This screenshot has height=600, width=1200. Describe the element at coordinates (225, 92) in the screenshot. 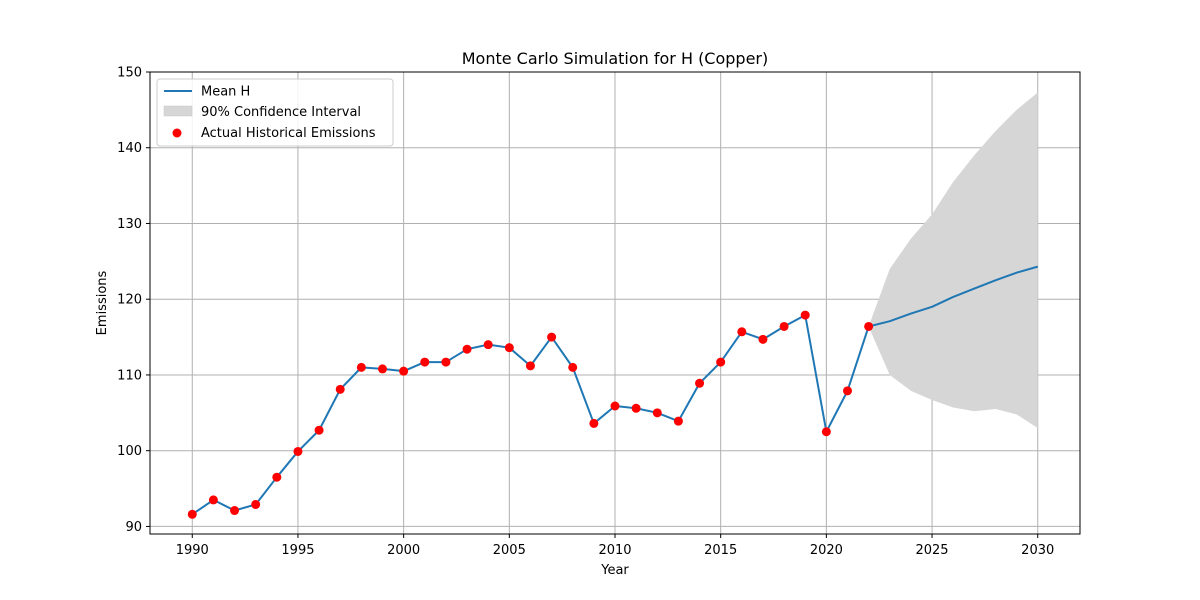

I see `legend-mean-label: Mean H` at that location.